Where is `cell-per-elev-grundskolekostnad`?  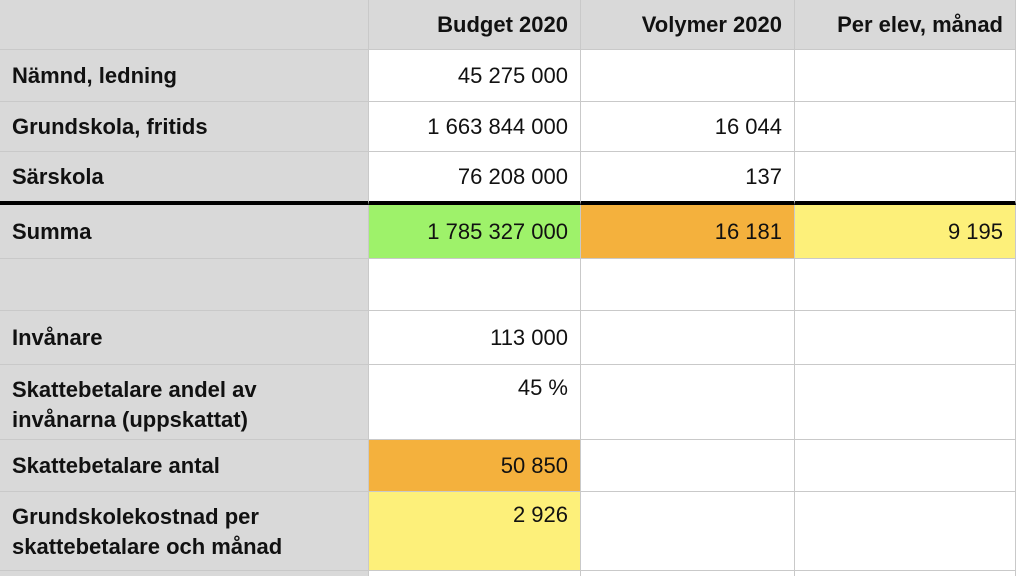 cell-per-elev-grundskolekostnad is located at coordinates (905, 531).